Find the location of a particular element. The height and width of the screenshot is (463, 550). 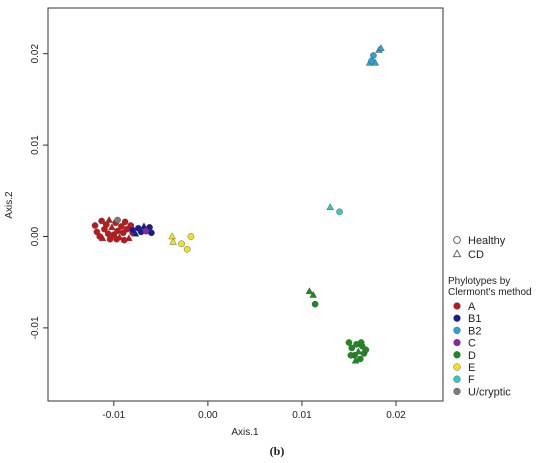

legend-title: Phylotypes by is located at coordinates (479, 281).